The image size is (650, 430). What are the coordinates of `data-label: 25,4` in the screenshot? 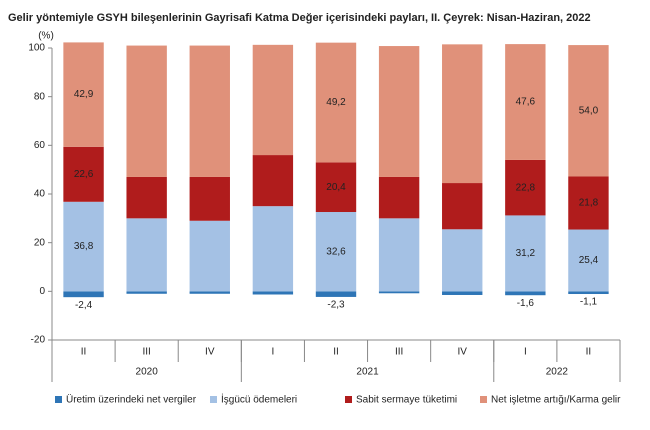 It's located at (589, 260).